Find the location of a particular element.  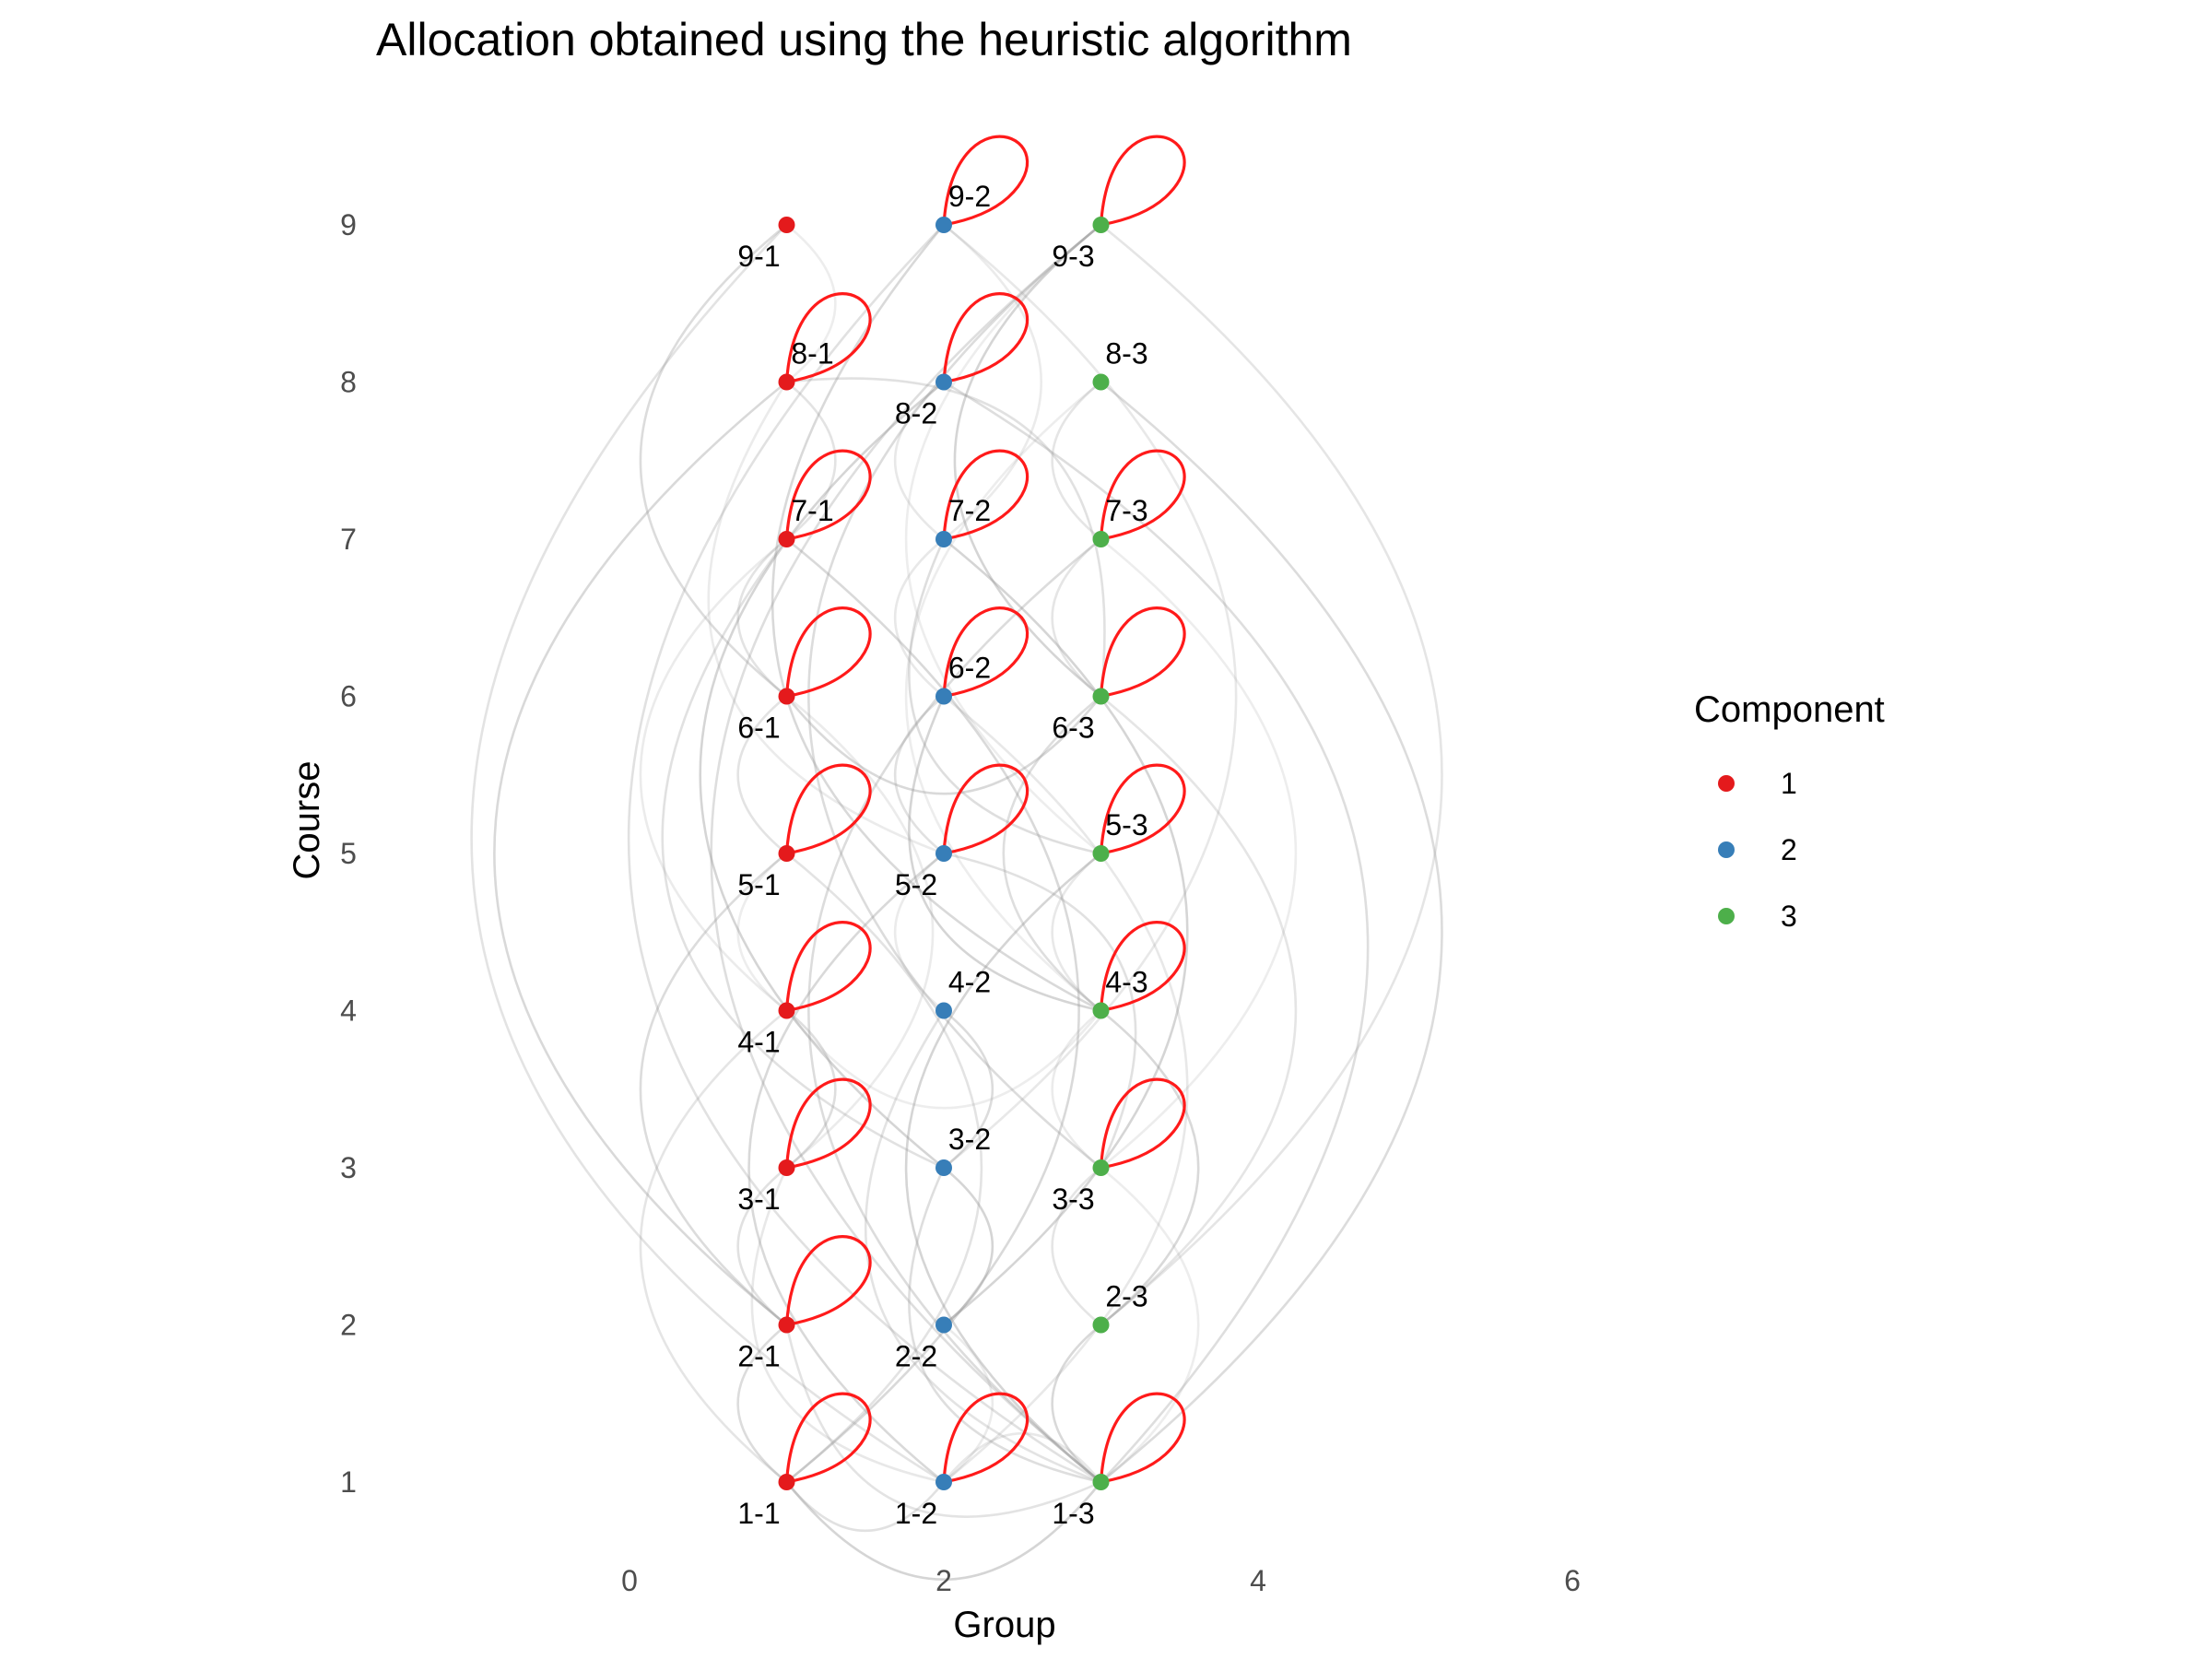

node-label-5-3: 5-3 is located at coordinates (1126, 824).